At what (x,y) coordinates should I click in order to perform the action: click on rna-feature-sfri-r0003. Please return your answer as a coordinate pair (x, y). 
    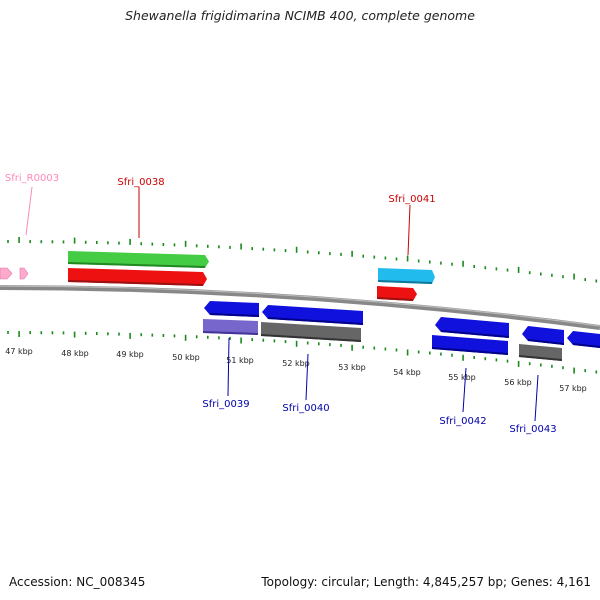
    Looking at the image, I should click on (14, 273).